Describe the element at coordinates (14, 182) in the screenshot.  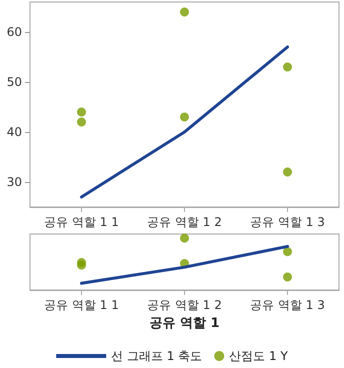
I see `y-tick-label: 30` at that location.